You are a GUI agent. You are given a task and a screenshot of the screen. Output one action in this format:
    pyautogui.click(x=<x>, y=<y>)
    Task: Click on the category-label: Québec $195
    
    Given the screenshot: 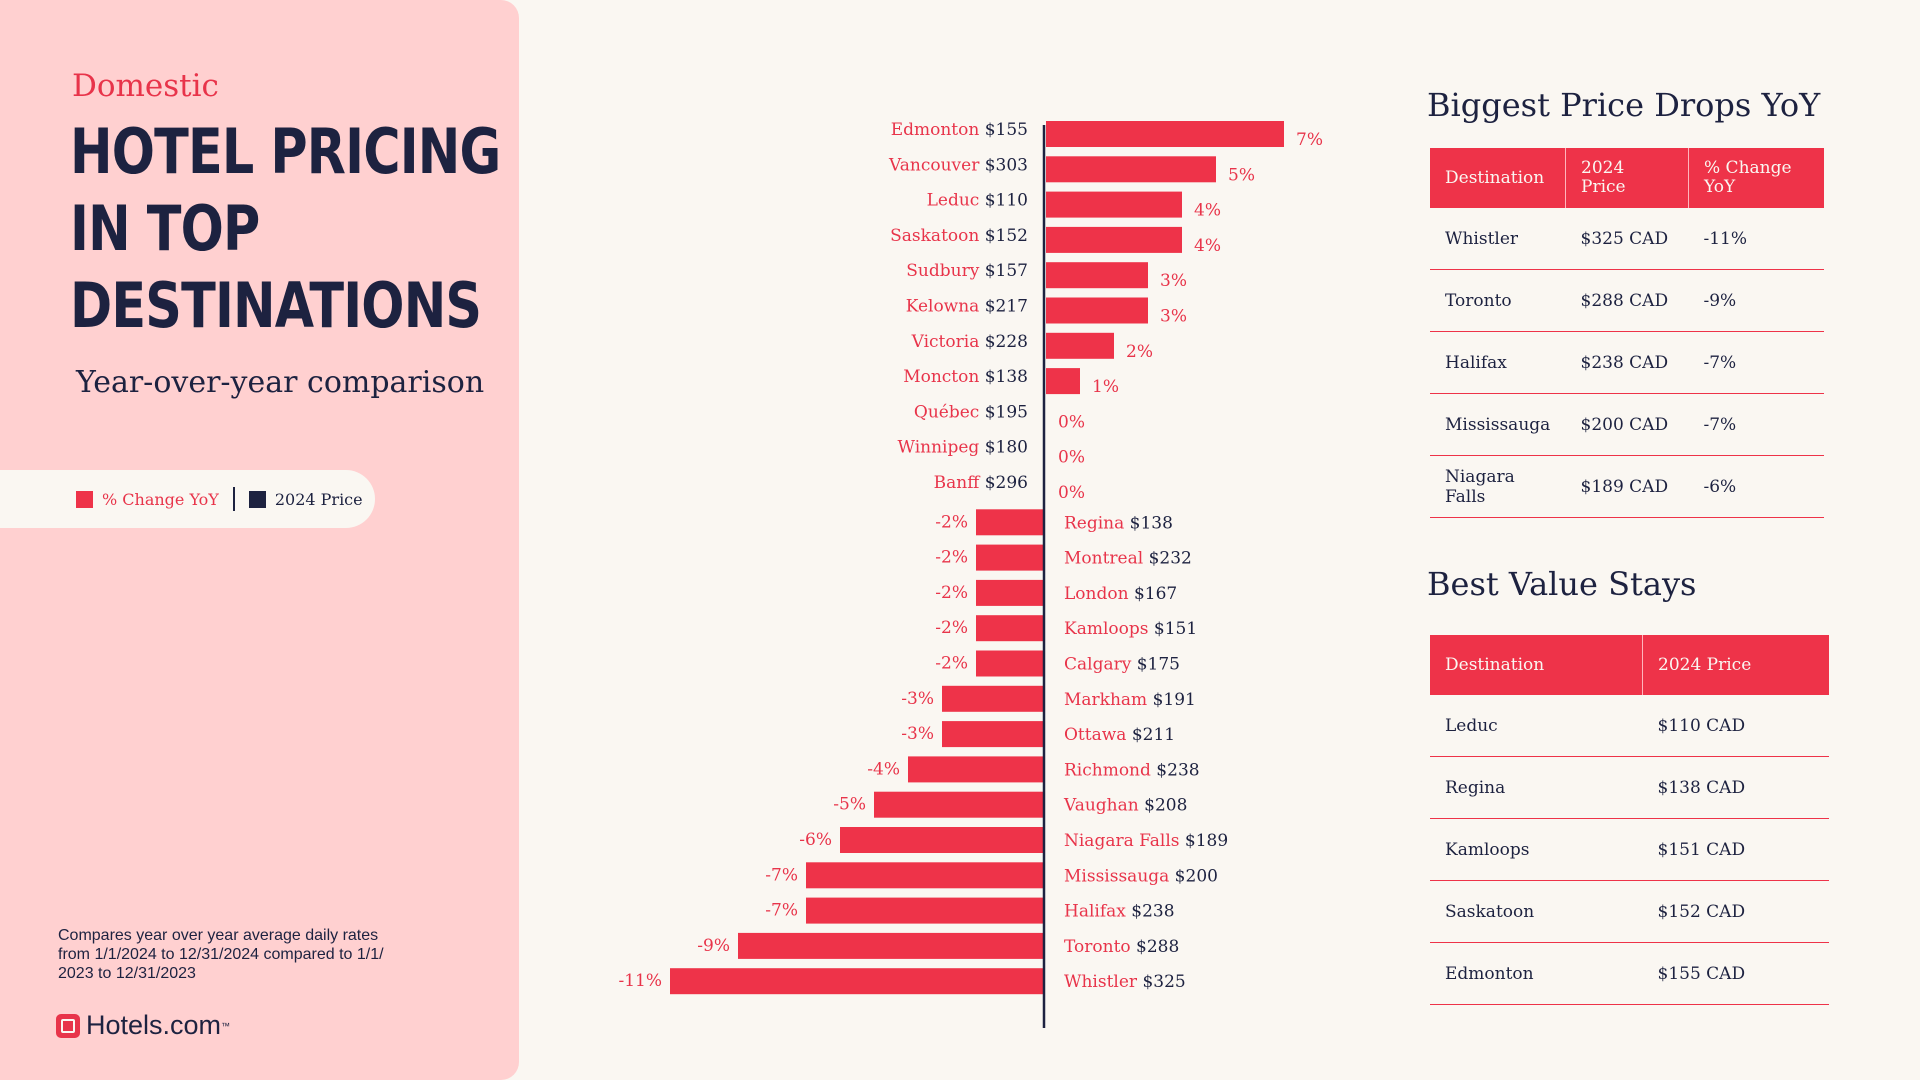 What is the action you would take?
    pyautogui.click(x=971, y=412)
    